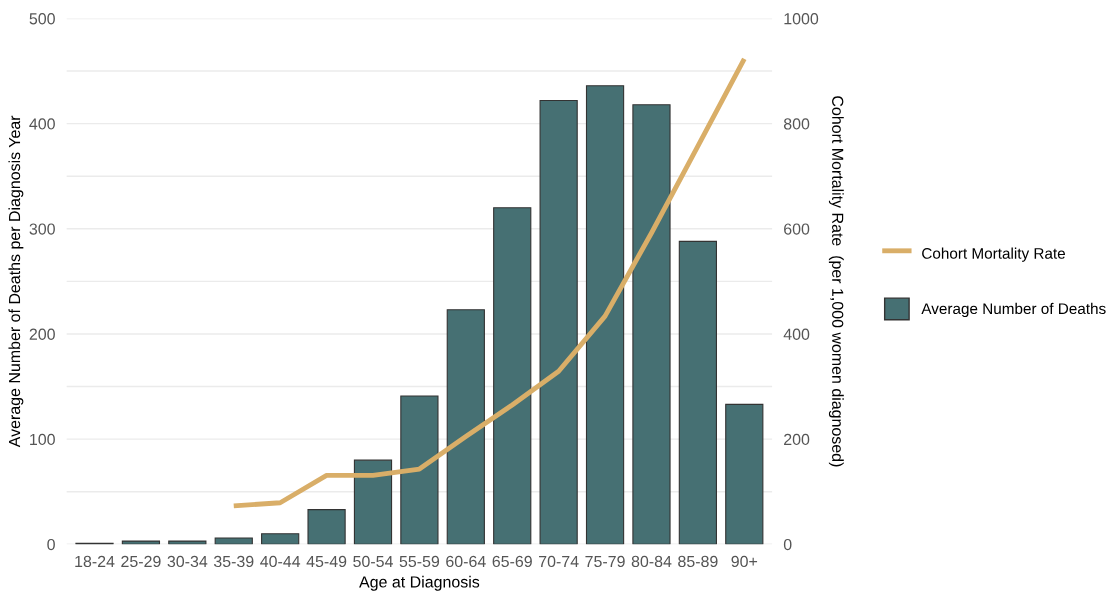  Describe the element at coordinates (801, 19) in the screenshot. I see `y2-tick-label: 1000` at that location.